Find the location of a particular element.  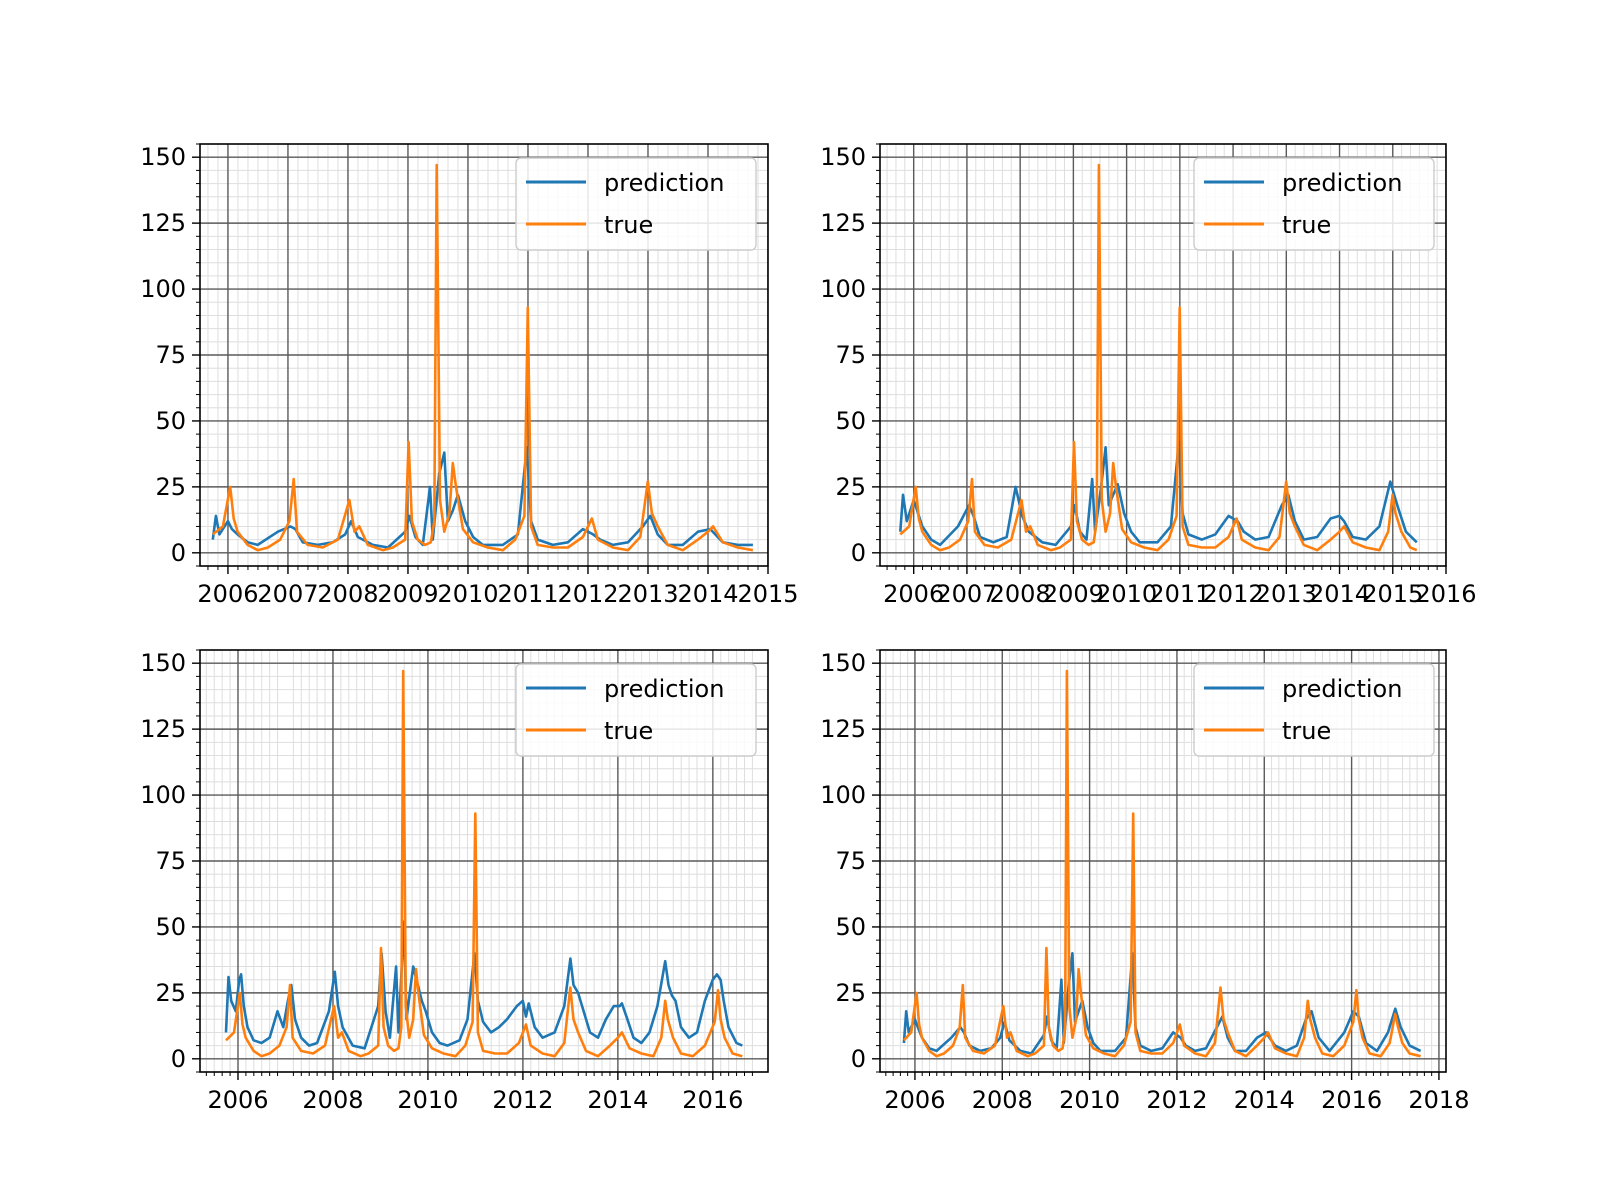

x-tick-label: 2018 is located at coordinates (1438, 1100).